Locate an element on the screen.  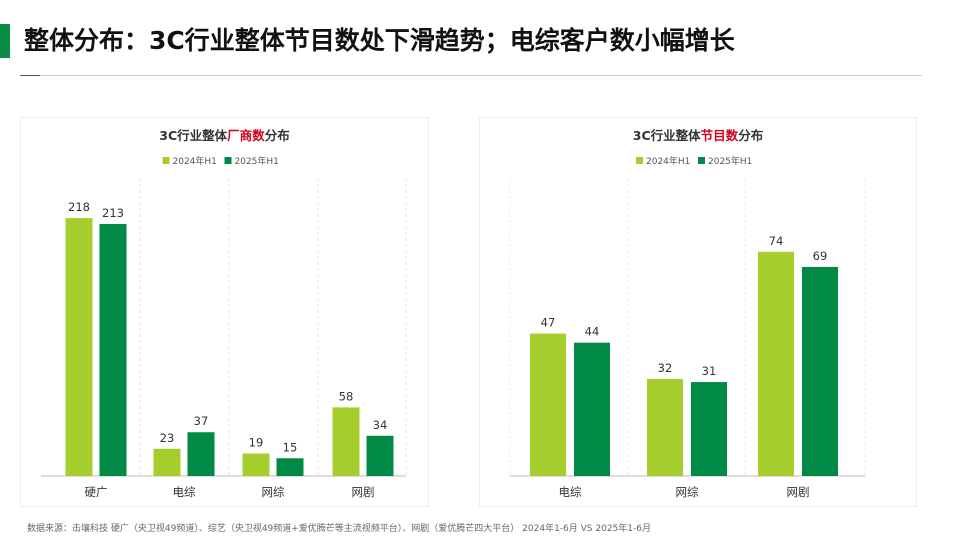
chart-title-part: 节目数 is located at coordinates (720, 135).